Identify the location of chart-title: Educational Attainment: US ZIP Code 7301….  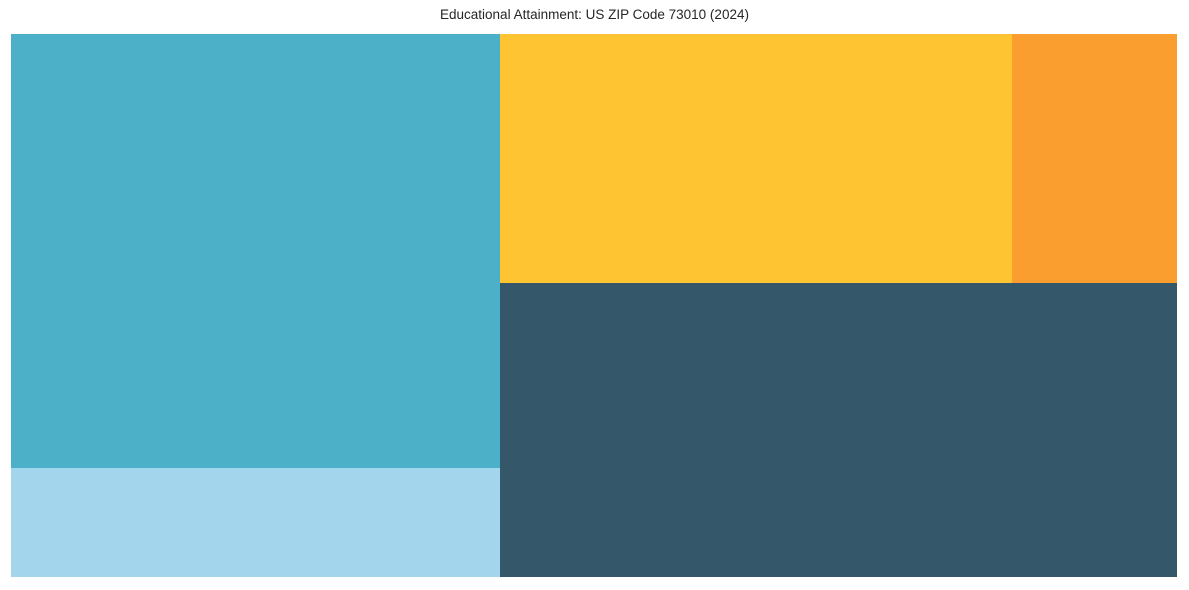
(594, 14).